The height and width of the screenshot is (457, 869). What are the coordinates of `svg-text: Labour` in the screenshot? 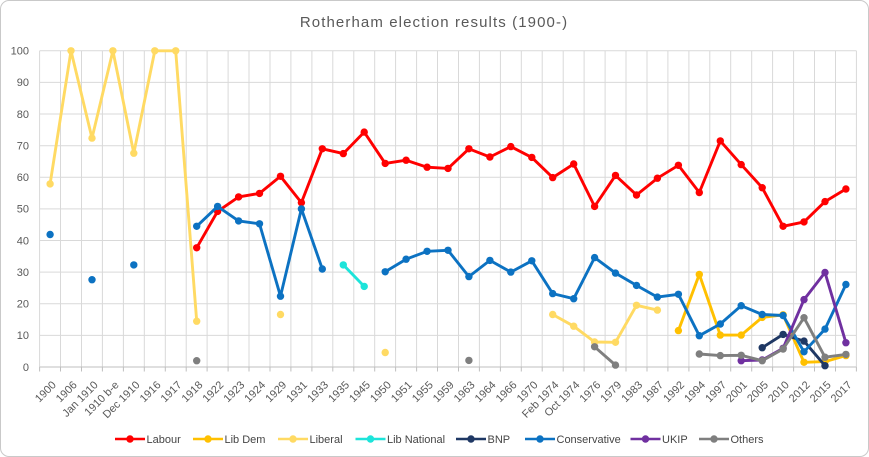 It's located at (164, 440).